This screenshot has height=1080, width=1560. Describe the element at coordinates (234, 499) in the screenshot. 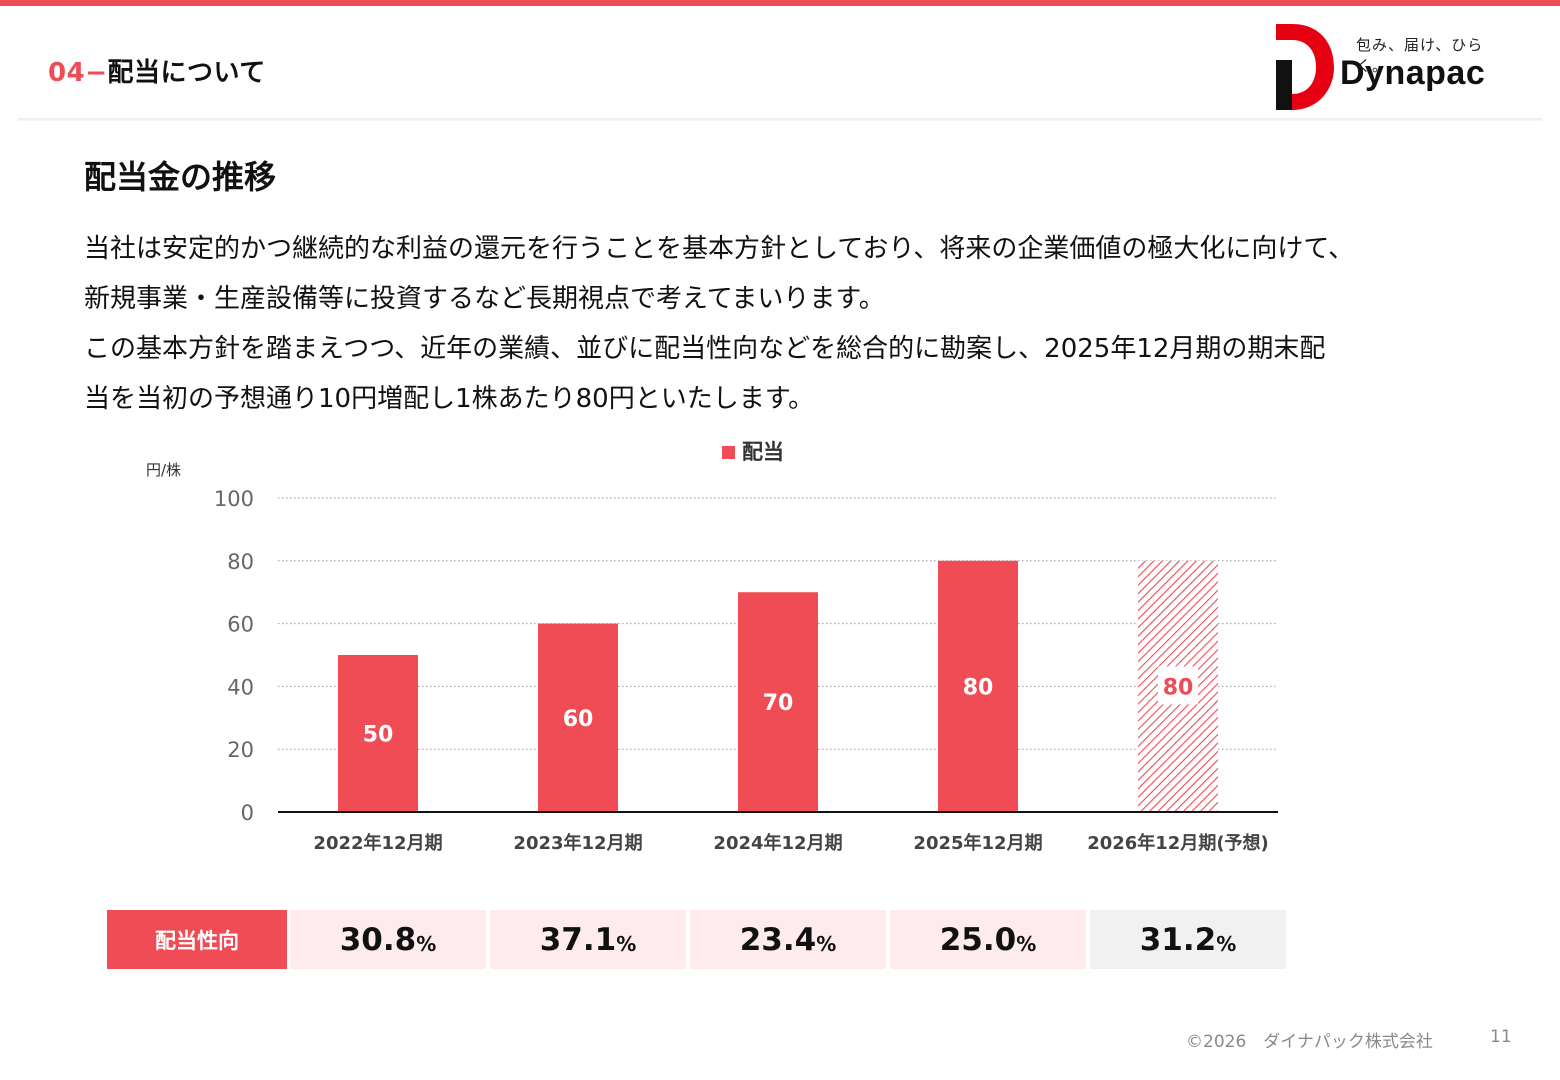

I see `y-tick-label: 100` at that location.